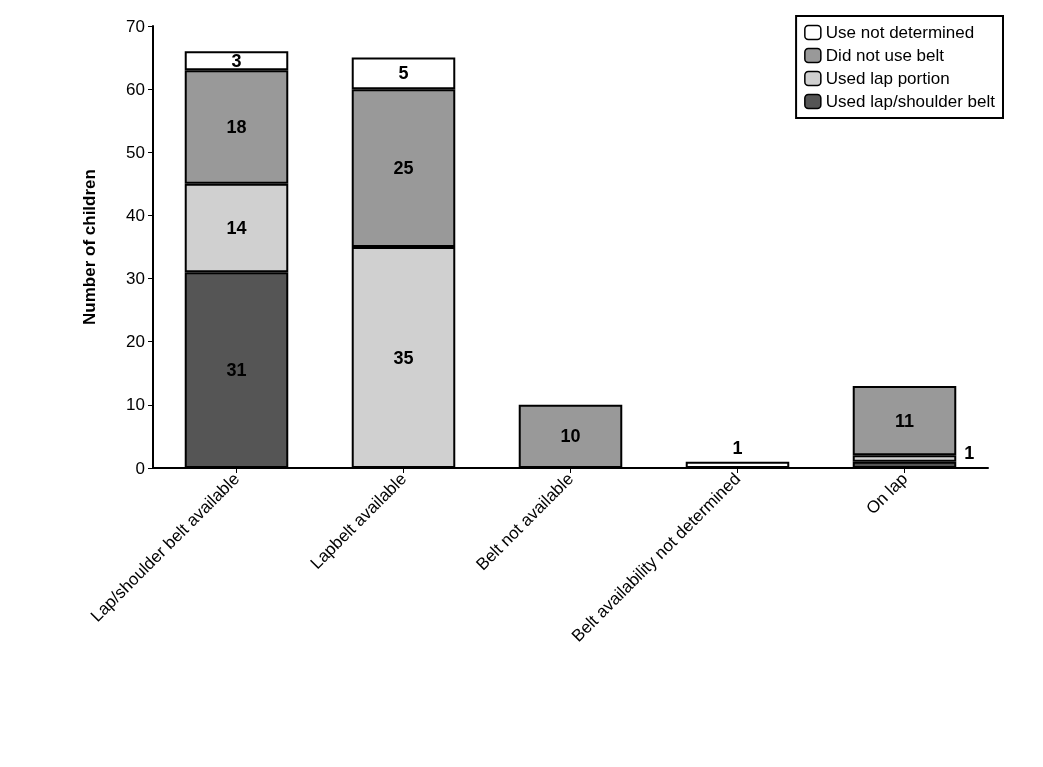 The width and height of the screenshot is (1043, 767). What do you see at coordinates (135, 215) in the screenshot?
I see `y-tick-label: 40` at bounding box center [135, 215].